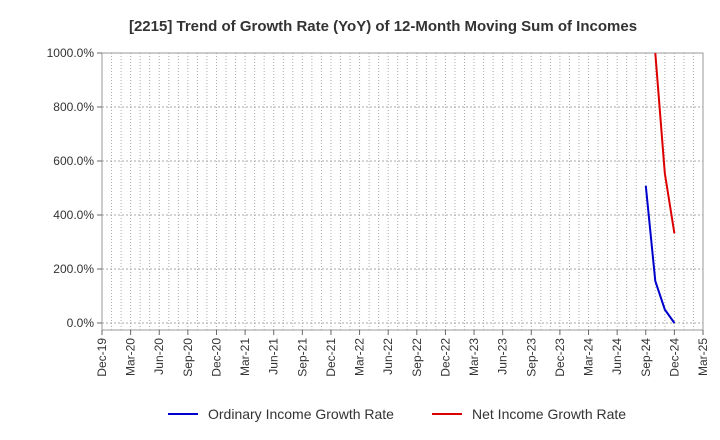 This screenshot has height=440, width=720. What do you see at coordinates (674, 357) in the screenshot?
I see `x-tick-label: Dec-24` at bounding box center [674, 357].